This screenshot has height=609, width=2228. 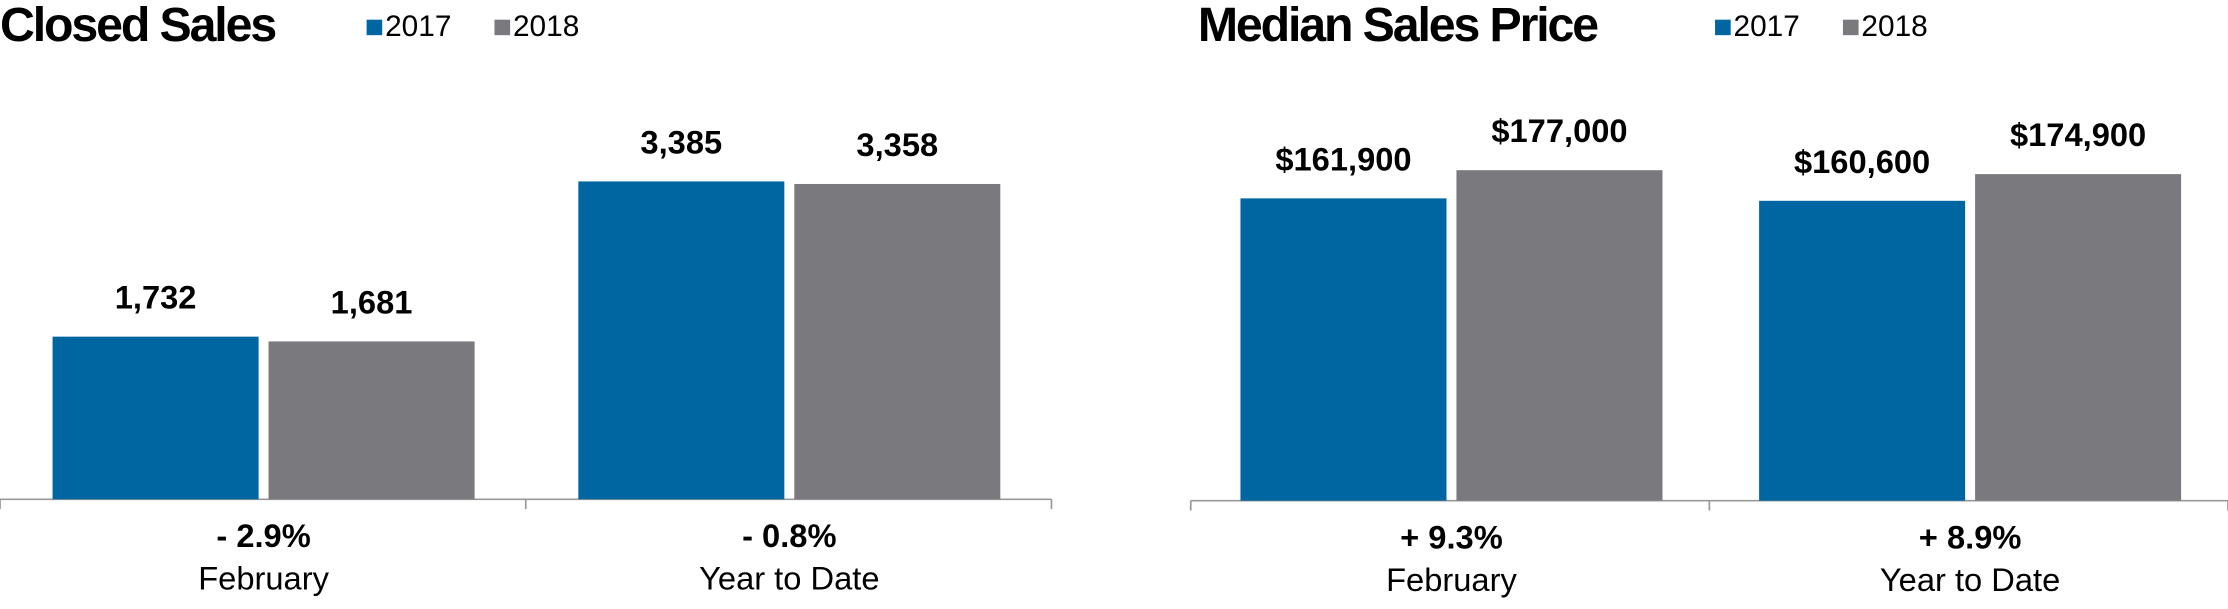 What do you see at coordinates (1398, 26) in the screenshot?
I see `chart-title: Median Sales Price` at bounding box center [1398, 26].